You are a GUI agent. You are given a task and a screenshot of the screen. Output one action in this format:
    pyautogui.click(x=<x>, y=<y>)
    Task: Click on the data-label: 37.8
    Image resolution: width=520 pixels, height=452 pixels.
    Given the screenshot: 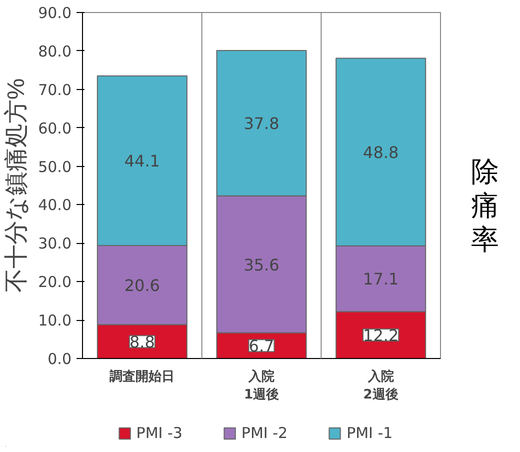 What is the action you would take?
    pyautogui.click(x=262, y=124)
    